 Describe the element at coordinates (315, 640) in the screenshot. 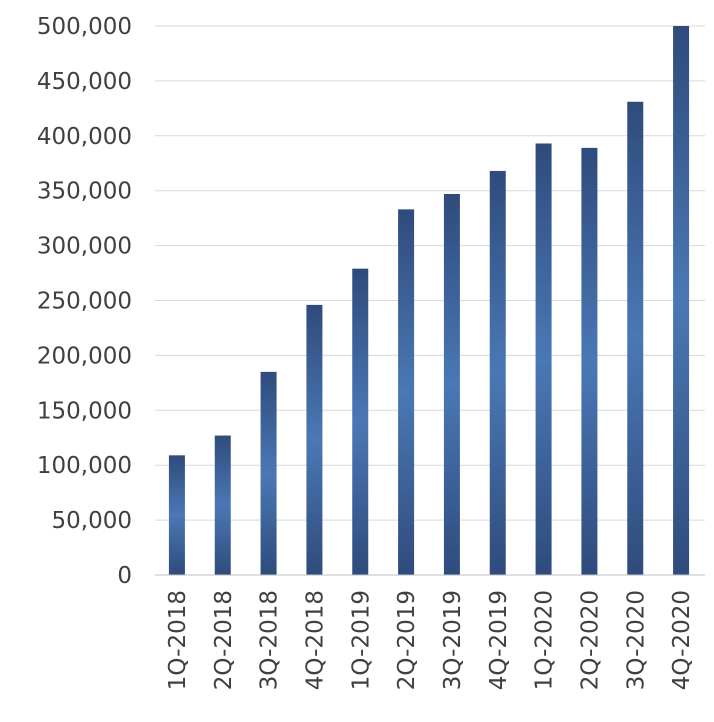

I see `x-tick-label: 4Q-2018` at that location.